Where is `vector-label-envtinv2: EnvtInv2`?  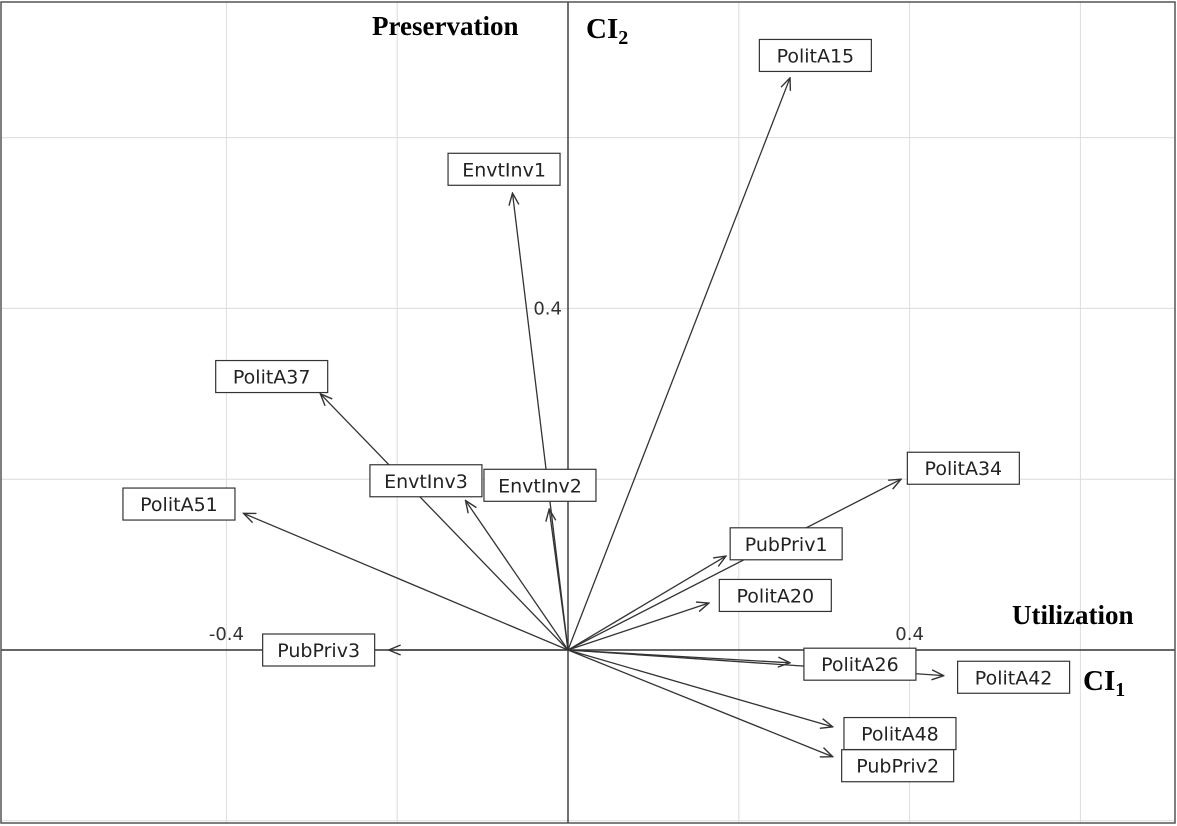
vector-label-envtinv2: EnvtInv2 is located at coordinates (540, 485).